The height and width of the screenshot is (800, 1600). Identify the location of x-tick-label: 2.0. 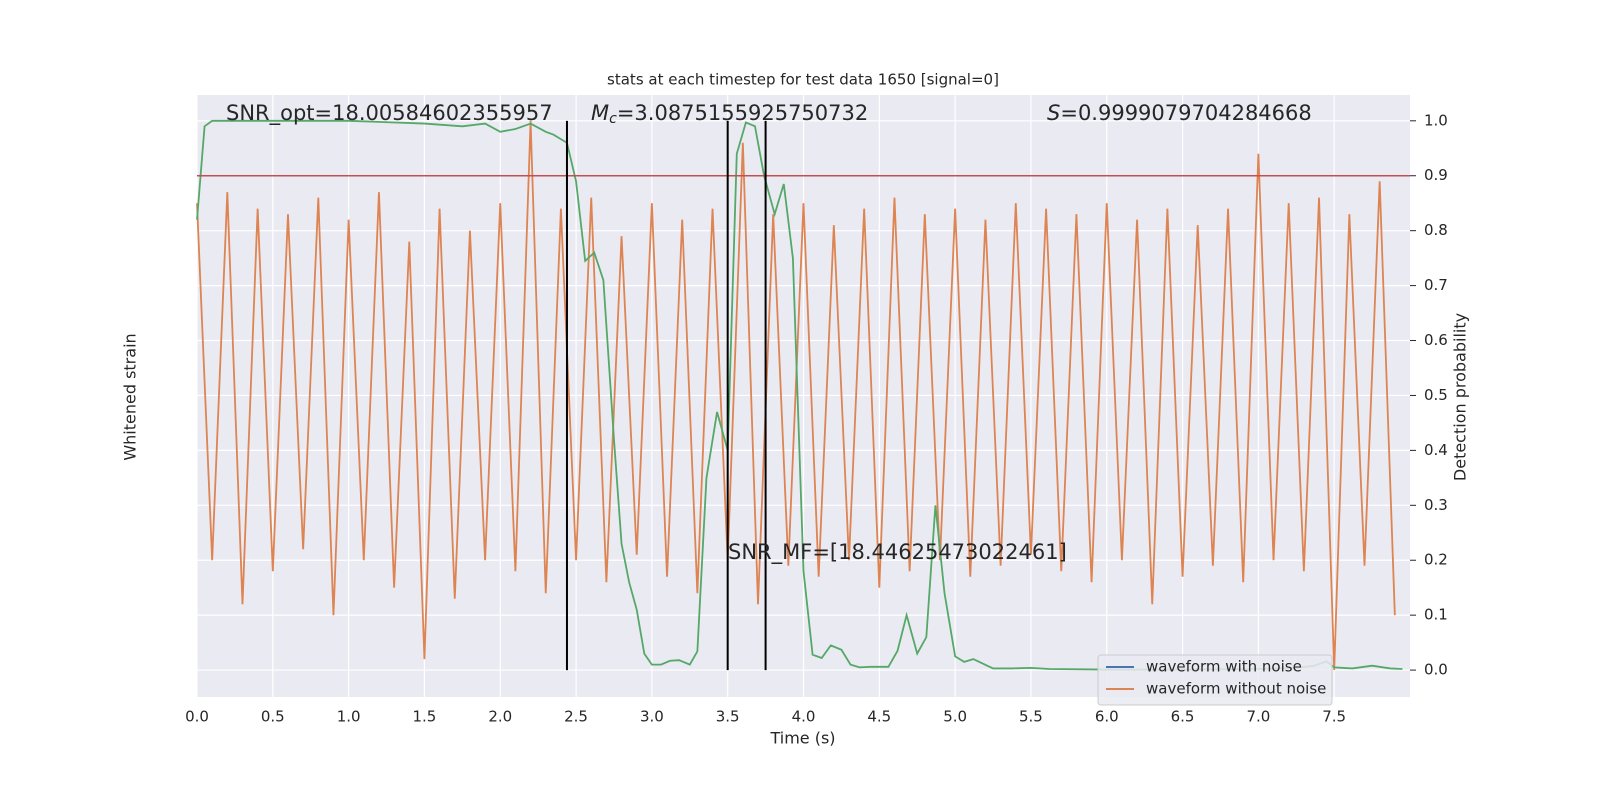
(500, 717).